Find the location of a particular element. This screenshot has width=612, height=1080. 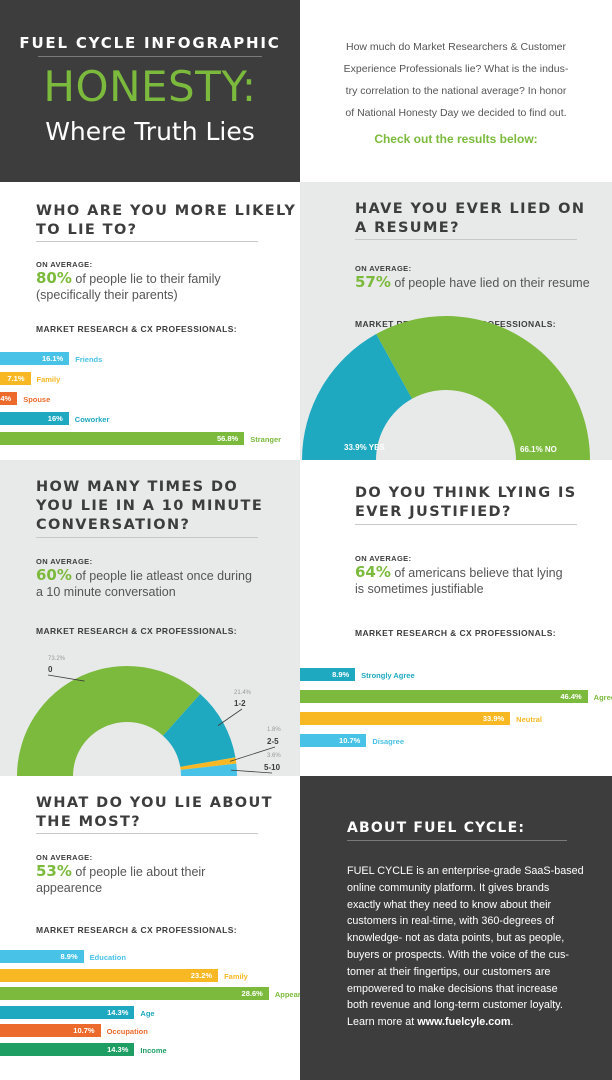

bar-friends: 16.1% is located at coordinates (35, 358).